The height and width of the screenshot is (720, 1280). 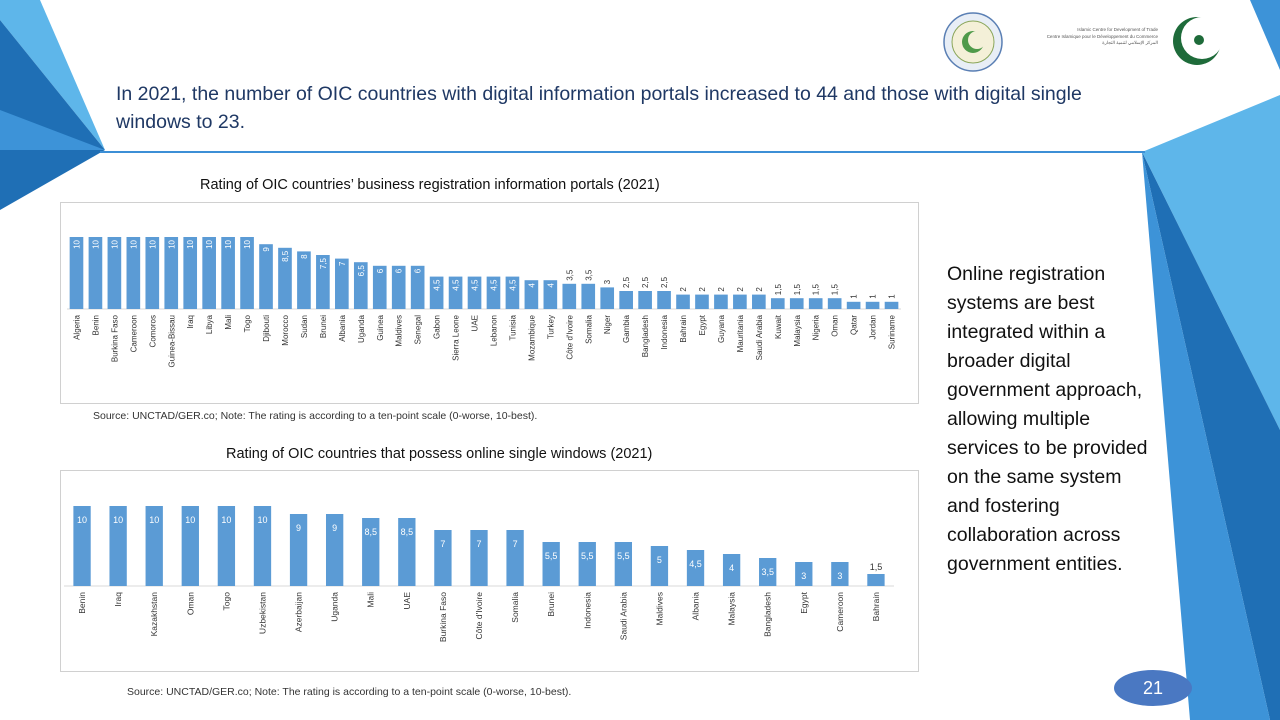 What do you see at coordinates (607, 324) in the screenshot?
I see `chart1-category-label: Niger` at bounding box center [607, 324].